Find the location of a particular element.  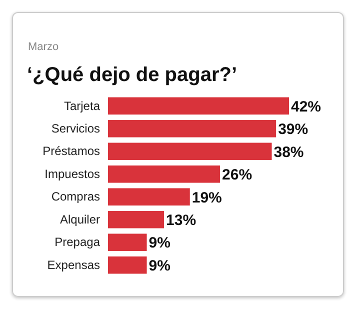

y-tick-label: Impuestos is located at coordinates (72, 173).